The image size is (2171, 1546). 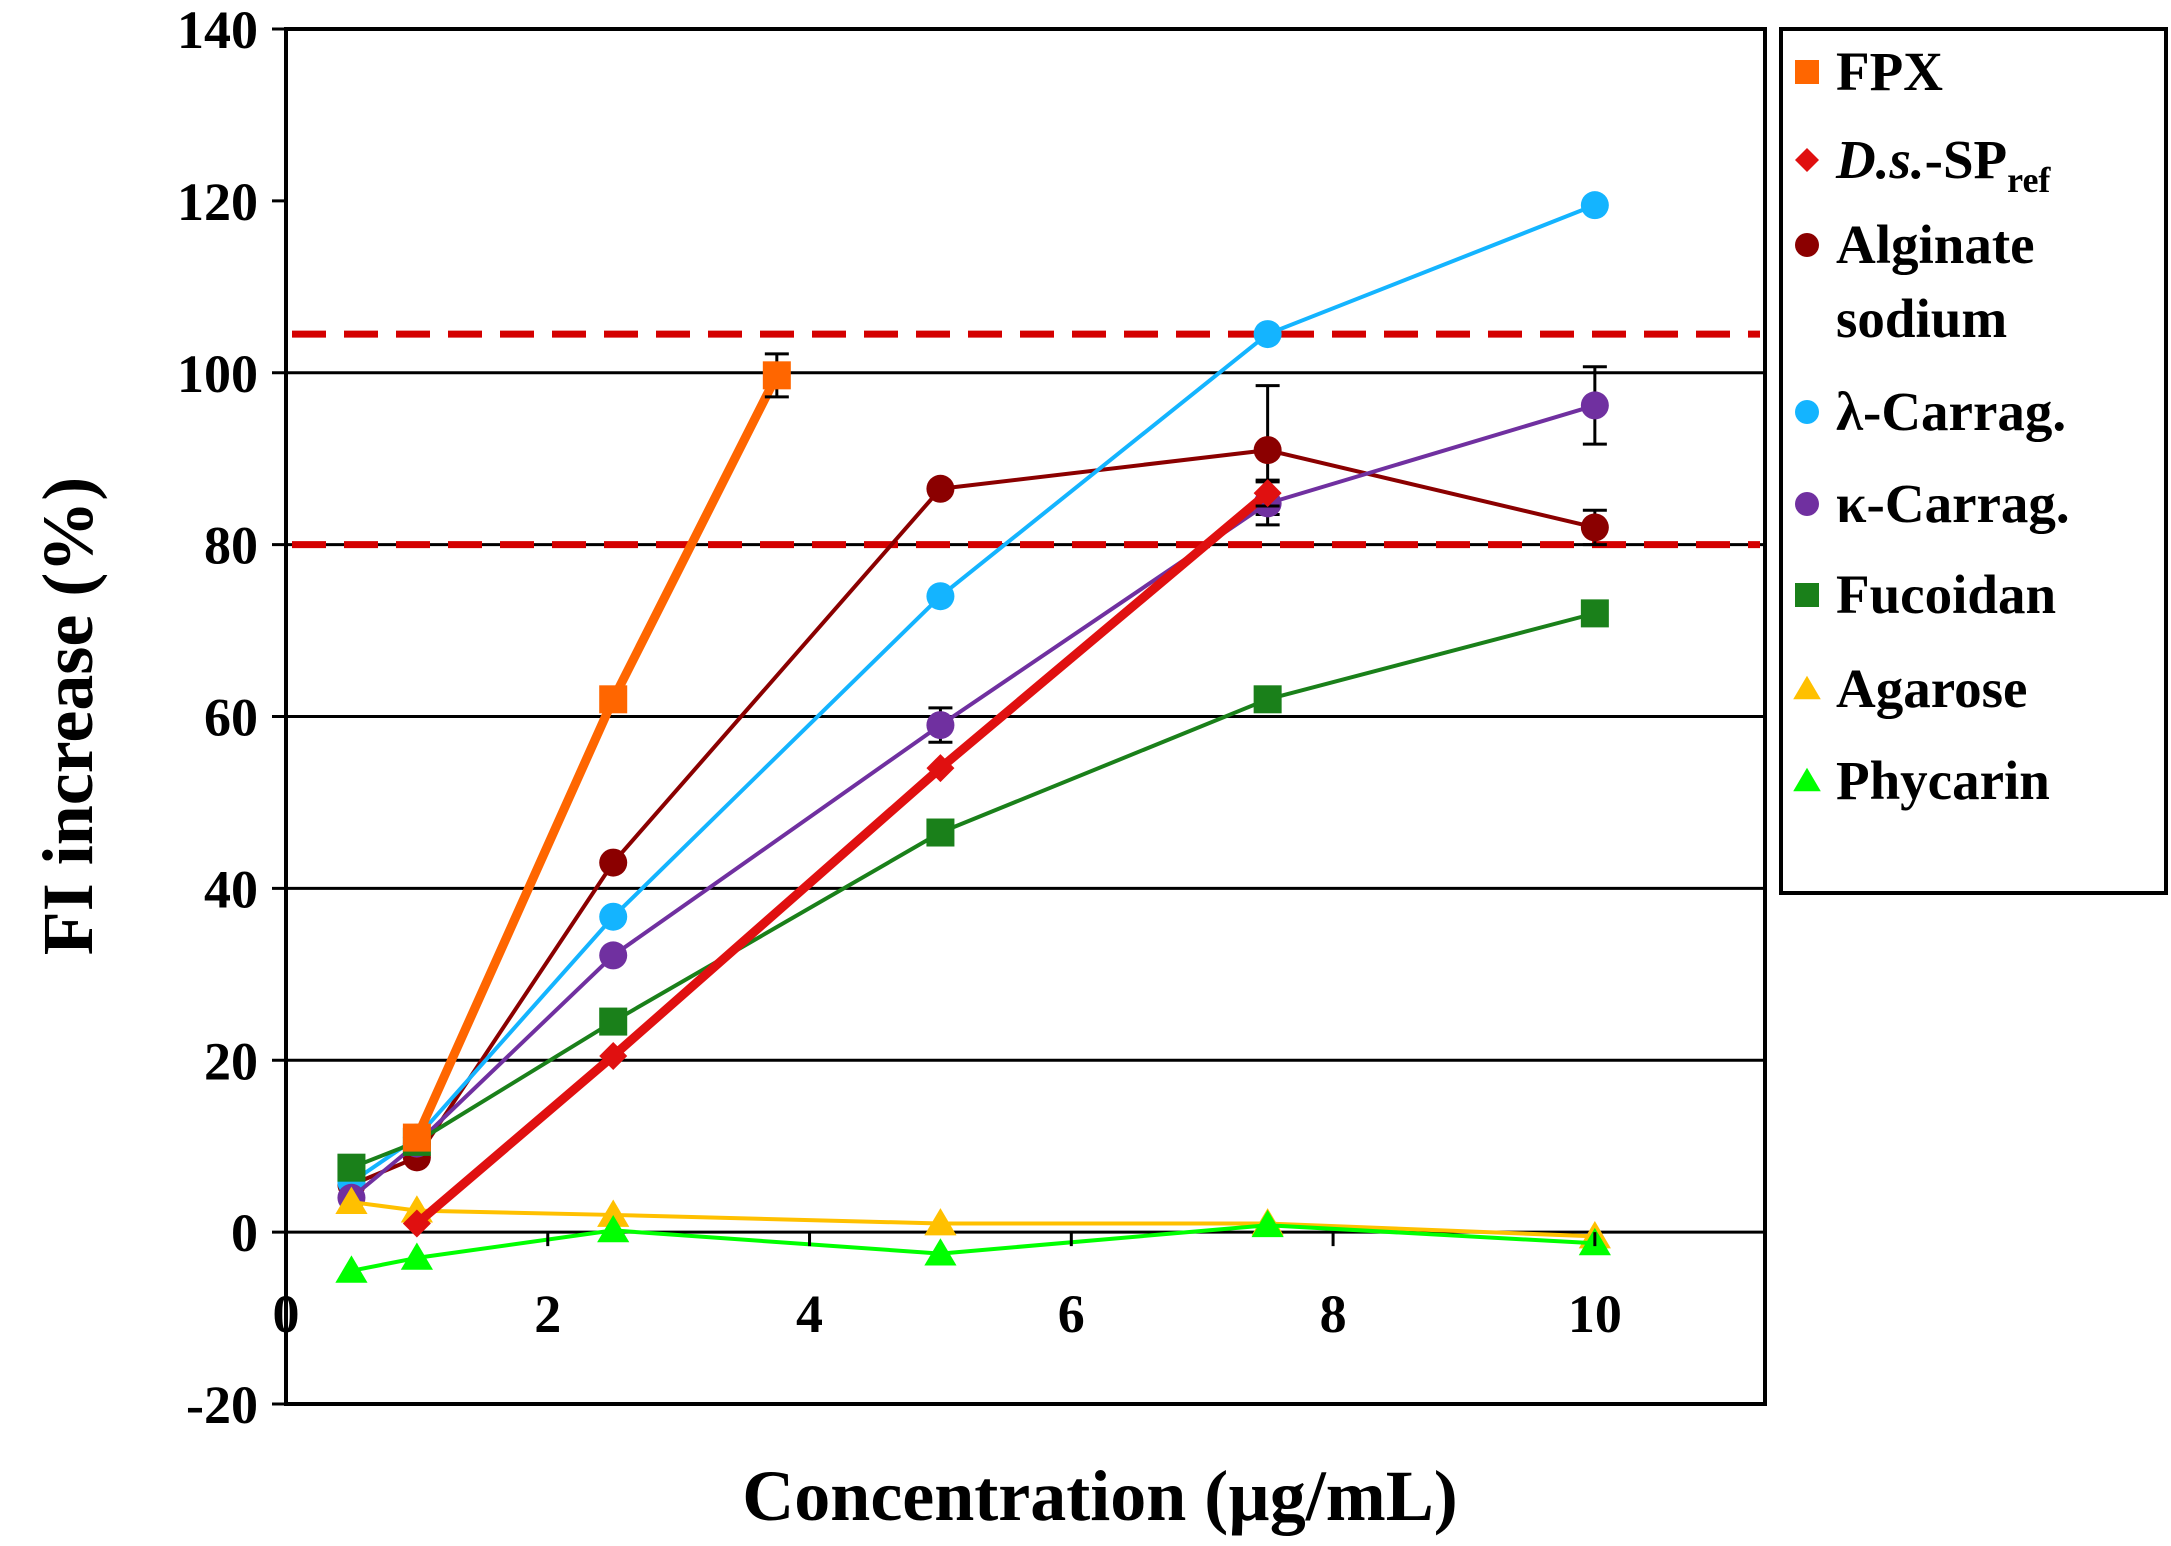 I want to click on legend-label: κ-Carrag., so click(x=1953, y=503).